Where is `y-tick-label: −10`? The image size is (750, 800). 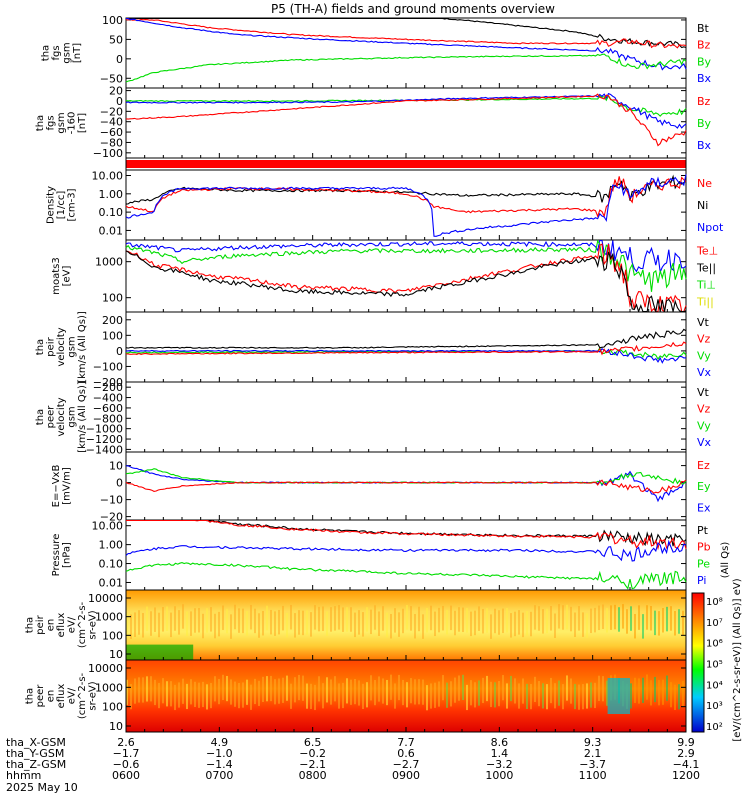 y-tick-label: −10 is located at coordinates (111, 500).